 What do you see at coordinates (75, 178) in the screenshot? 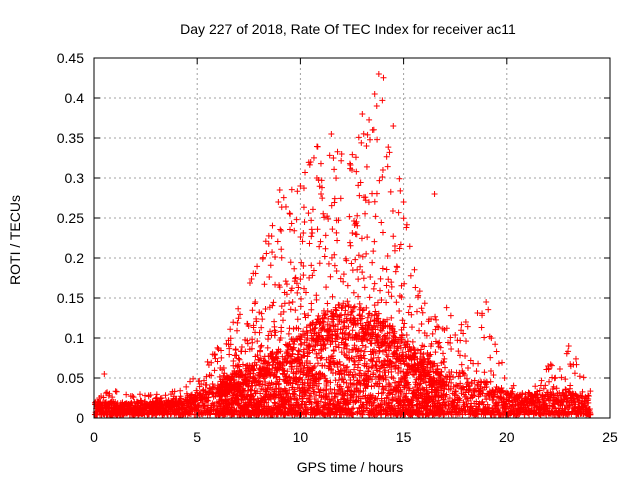
I see `y-tick-label: 0.3` at bounding box center [75, 178].